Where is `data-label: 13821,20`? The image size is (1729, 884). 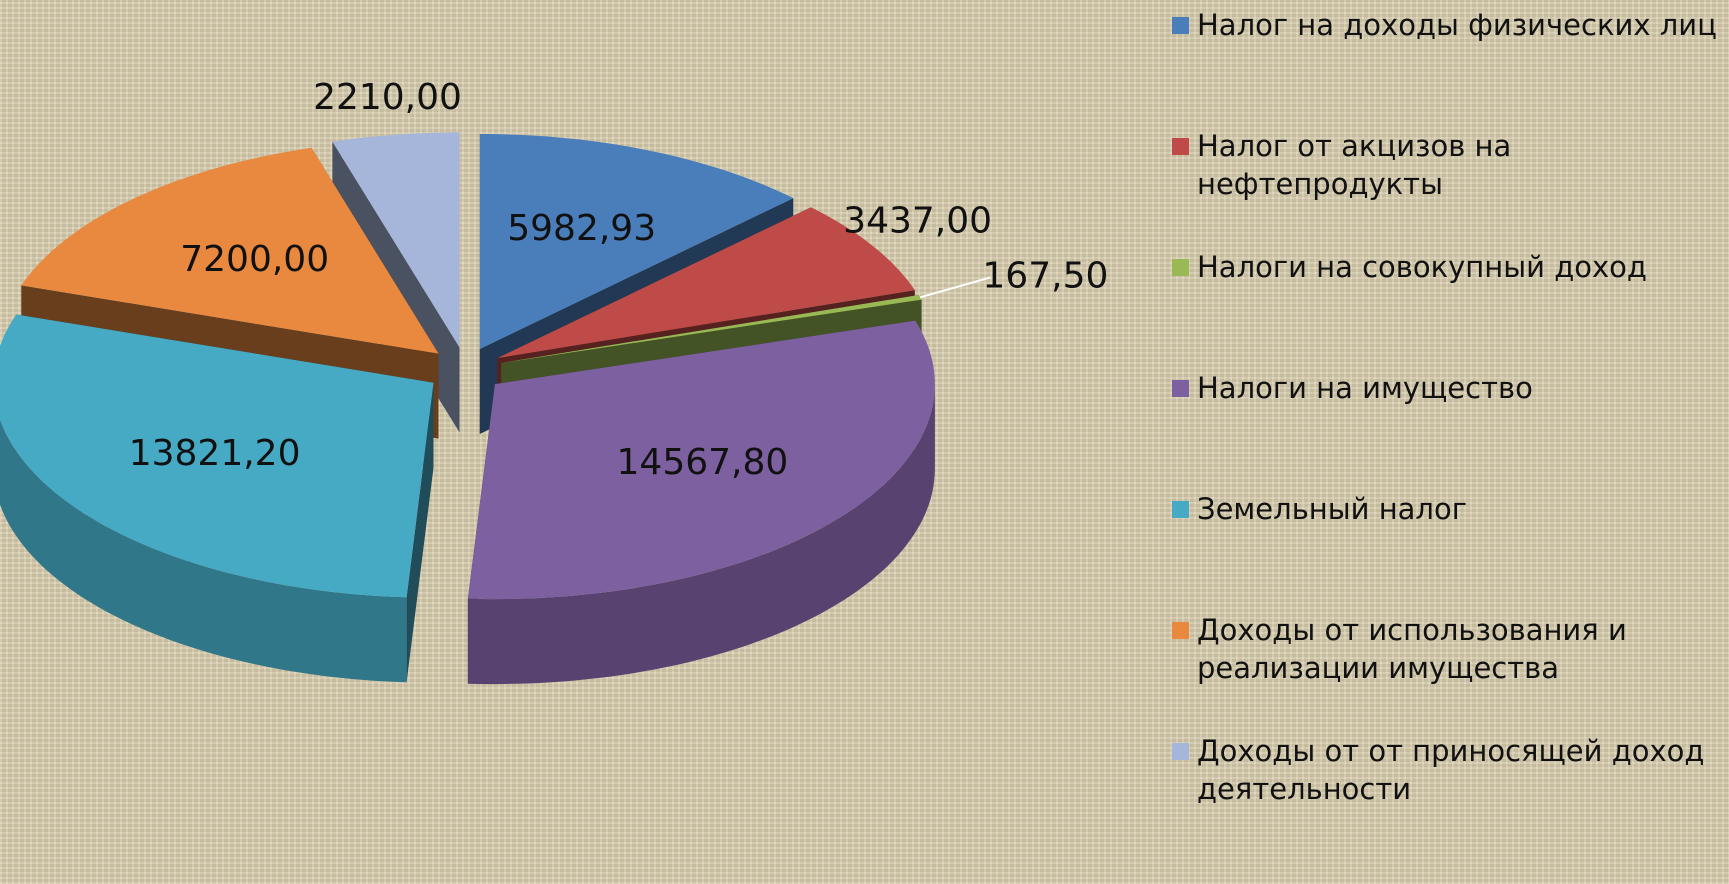
data-label: 13821,20 is located at coordinates (215, 453).